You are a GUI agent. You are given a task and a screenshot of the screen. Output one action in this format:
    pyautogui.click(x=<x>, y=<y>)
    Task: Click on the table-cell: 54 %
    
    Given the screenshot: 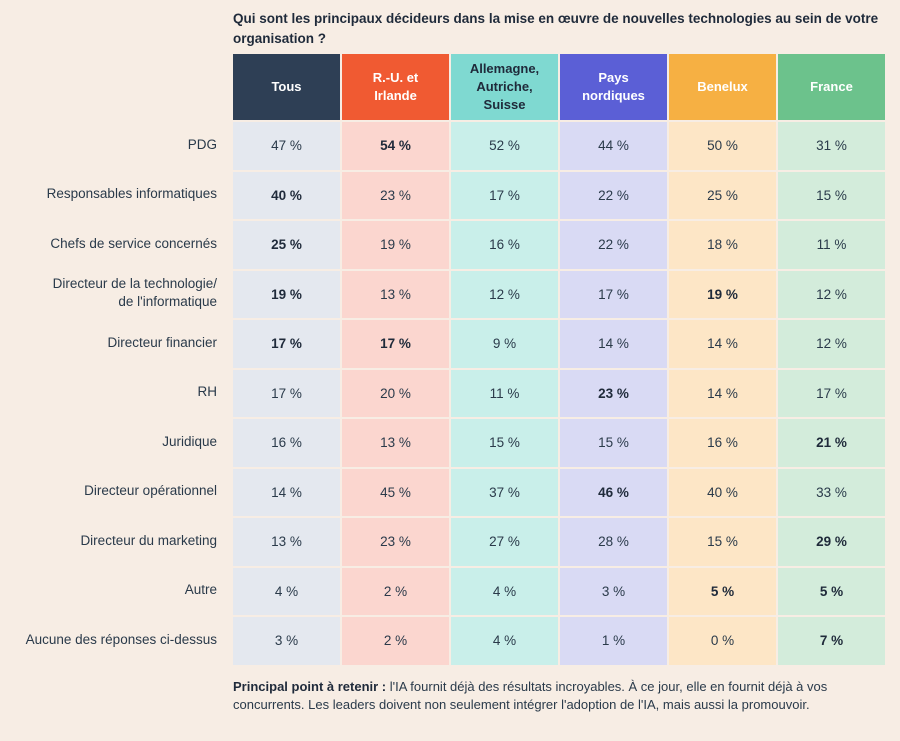 What is the action you would take?
    pyautogui.click(x=395, y=146)
    